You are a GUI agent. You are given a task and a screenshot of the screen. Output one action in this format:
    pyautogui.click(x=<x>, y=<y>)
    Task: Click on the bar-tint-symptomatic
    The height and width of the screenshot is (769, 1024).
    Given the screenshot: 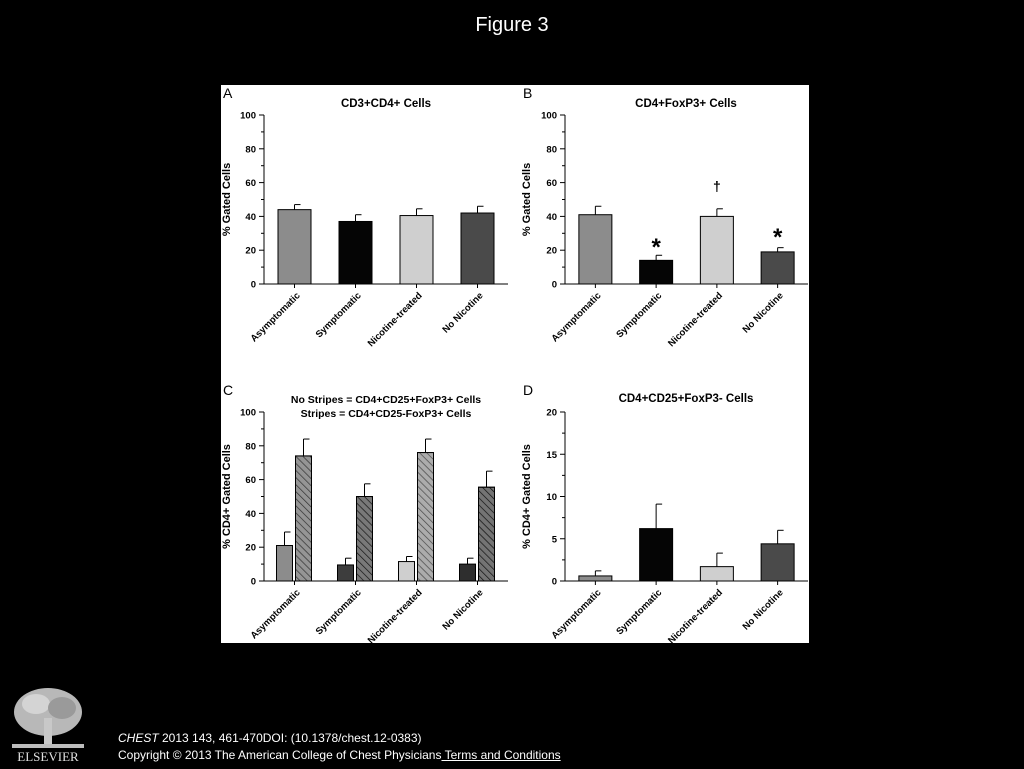 What is the action you would take?
    pyautogui.click(x=364, y=539)
    